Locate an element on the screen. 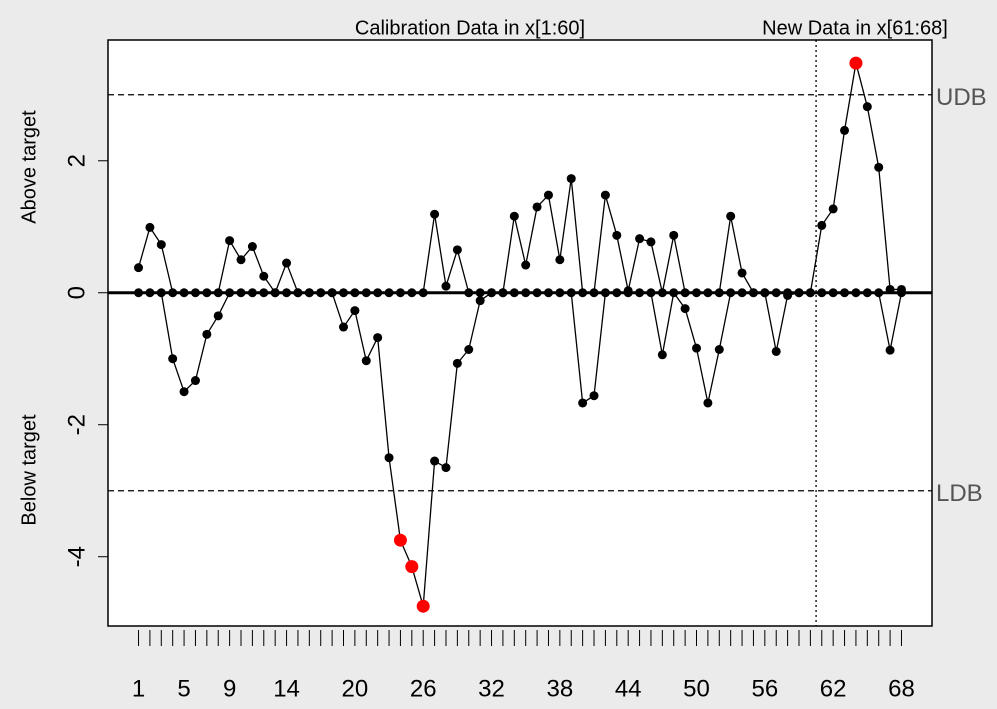 The width and height of the screenshot is (997, 709). x-tick-label: 44 is located at coordinates (628, 688).